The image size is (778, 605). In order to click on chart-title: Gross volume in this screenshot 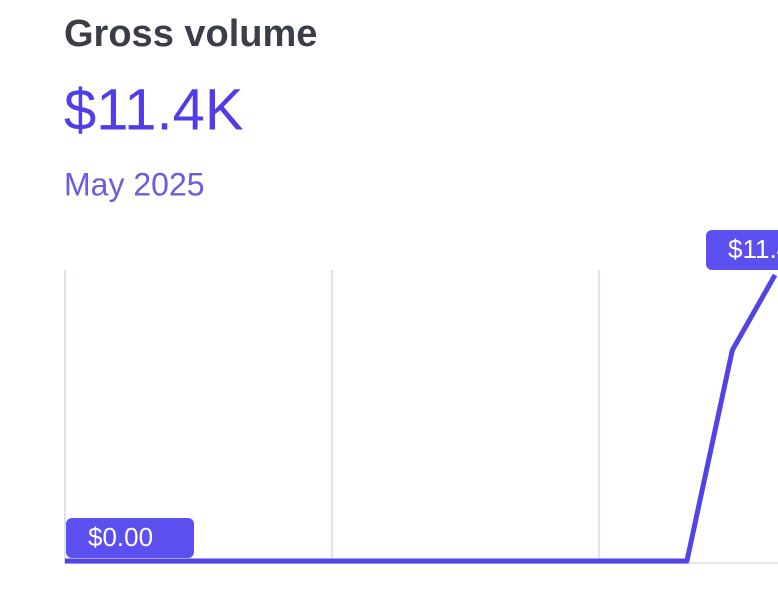, I will do `click(190, 34)`.